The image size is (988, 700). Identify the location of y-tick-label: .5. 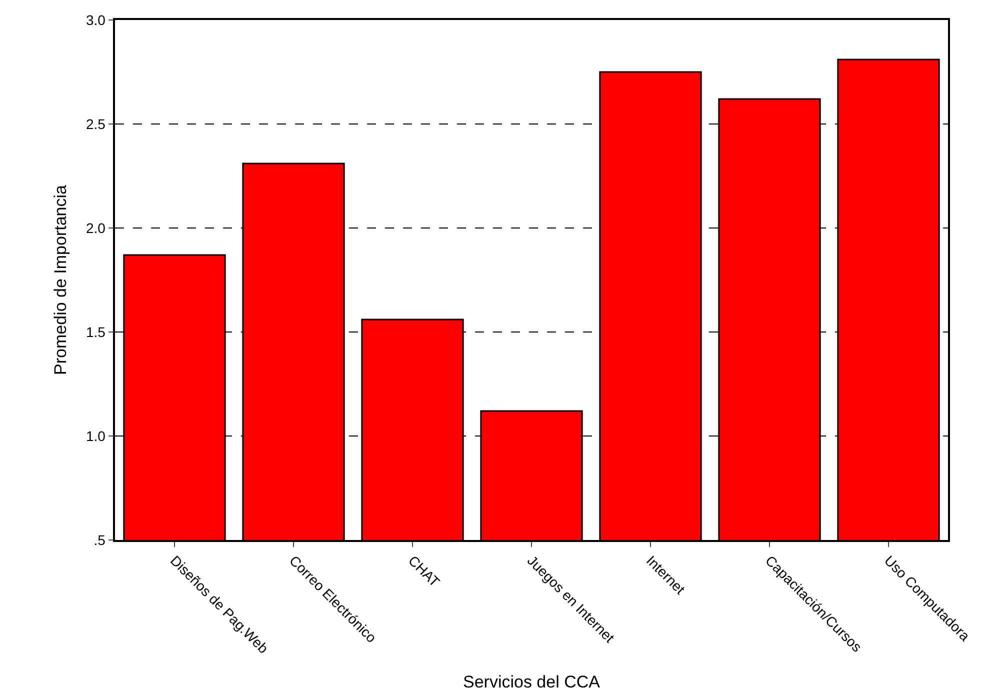
(100, 540).